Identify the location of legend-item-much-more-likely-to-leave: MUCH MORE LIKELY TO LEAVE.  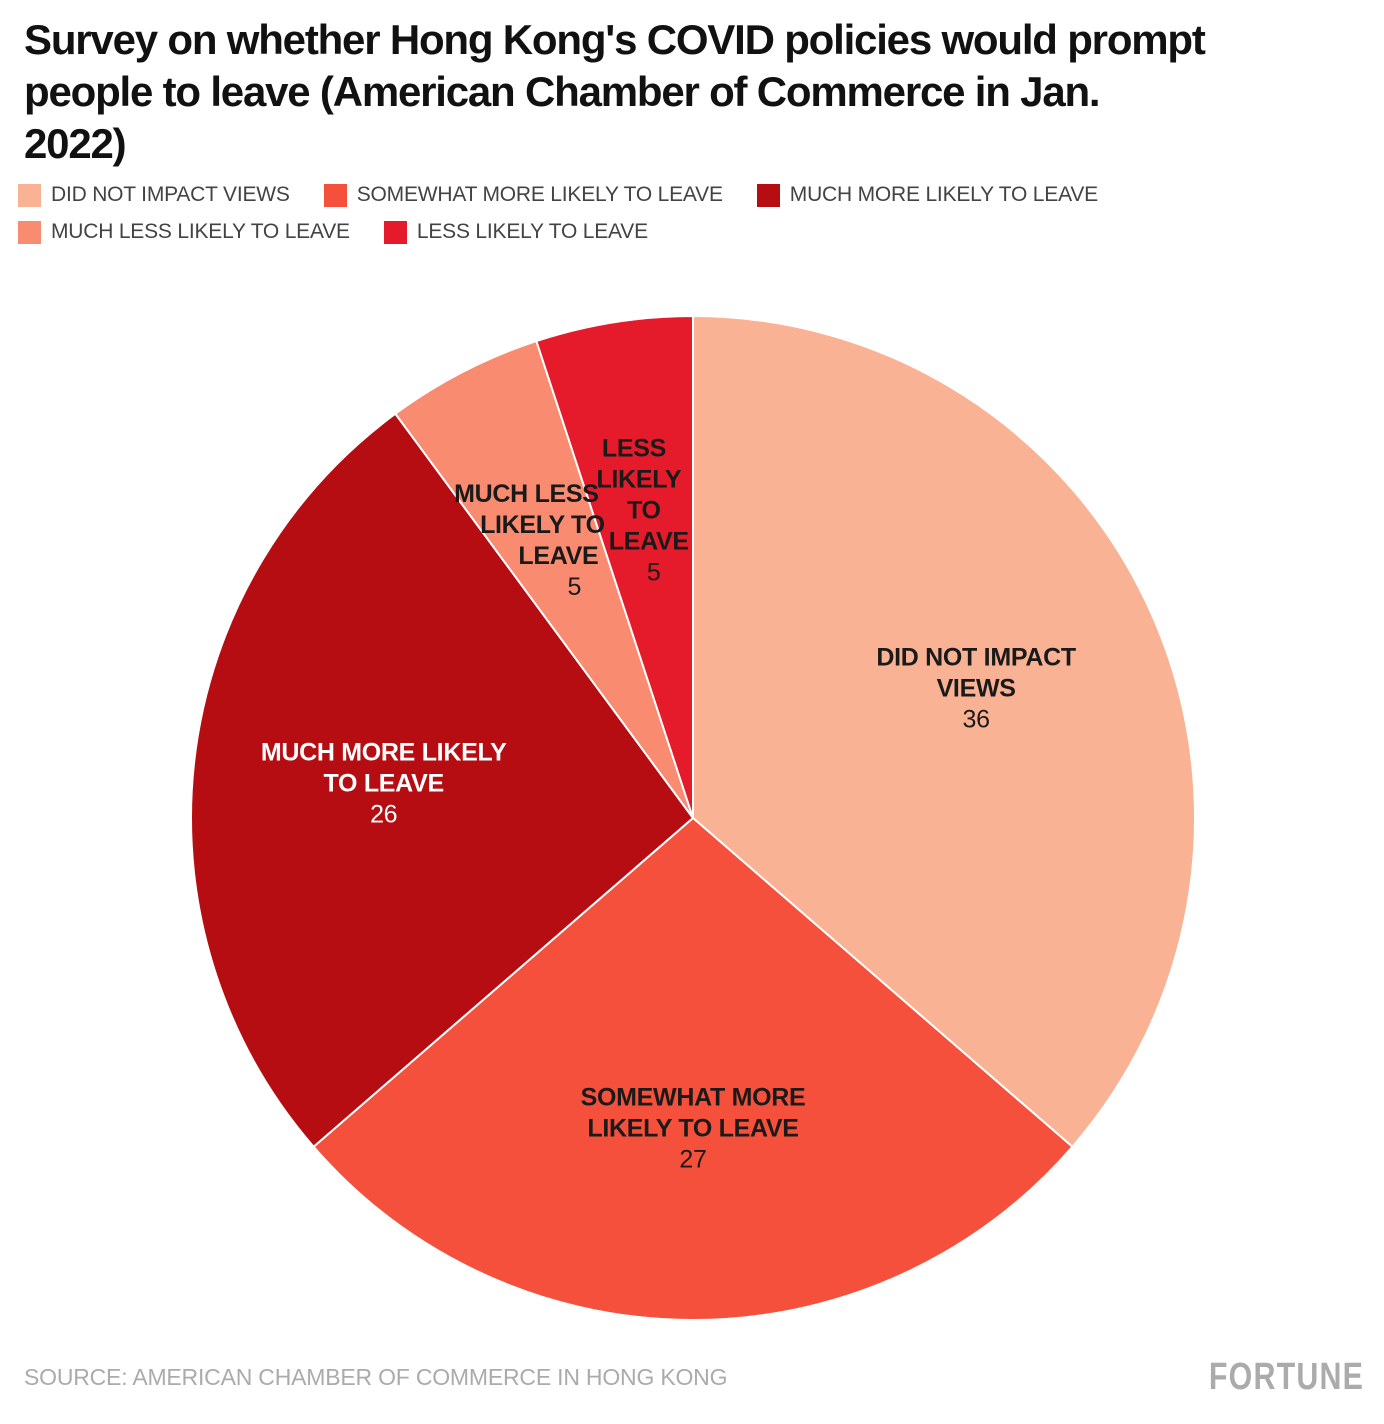
(927, 195).